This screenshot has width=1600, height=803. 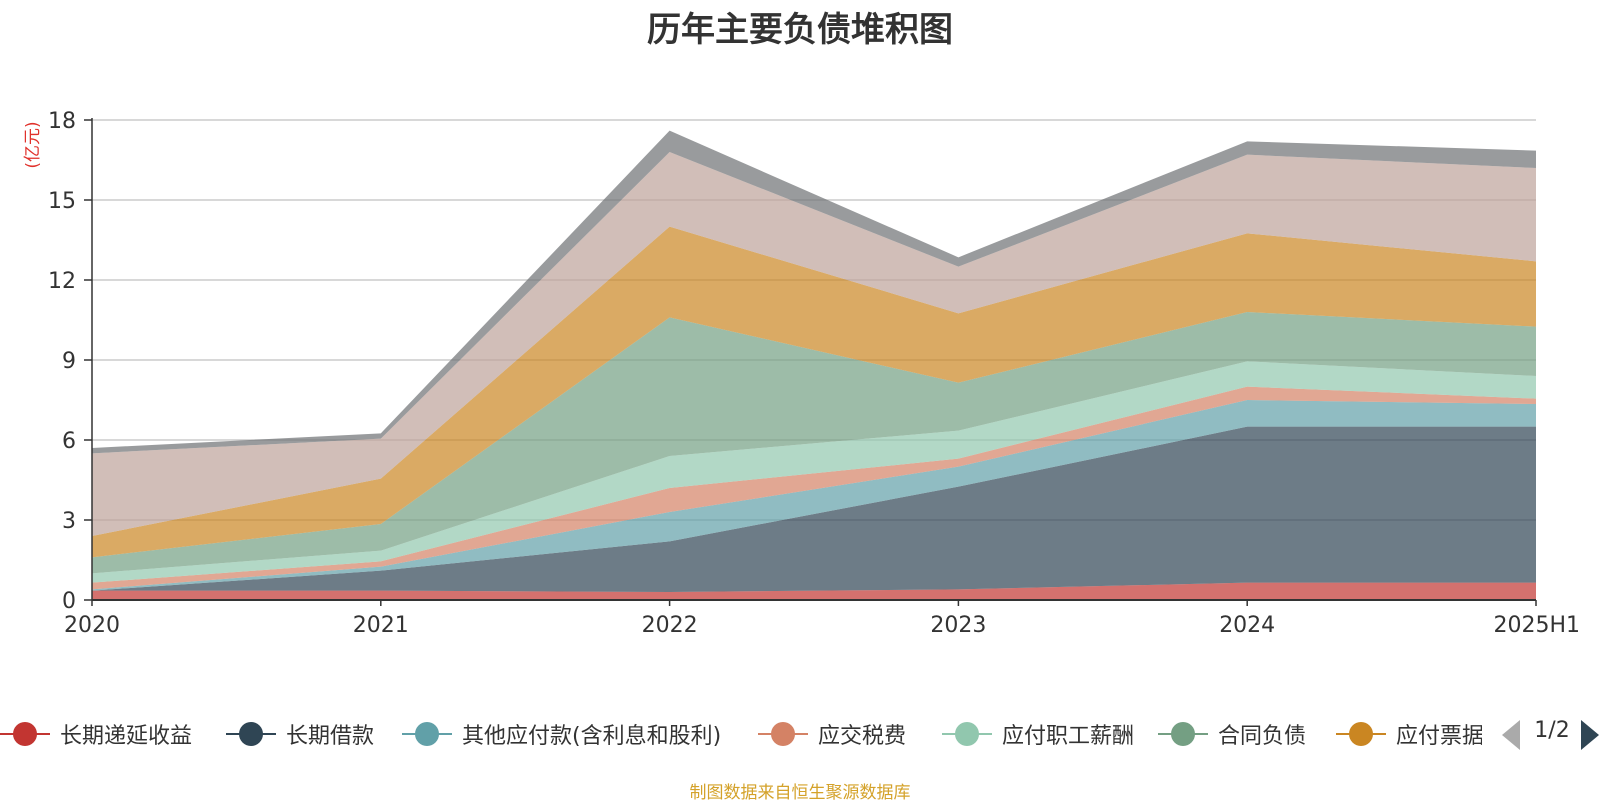 What do you see at coordinates (1536, 625) in the screenshot?
I see `x-tick-label: 2025H1` at bounding box center [1536, 625].